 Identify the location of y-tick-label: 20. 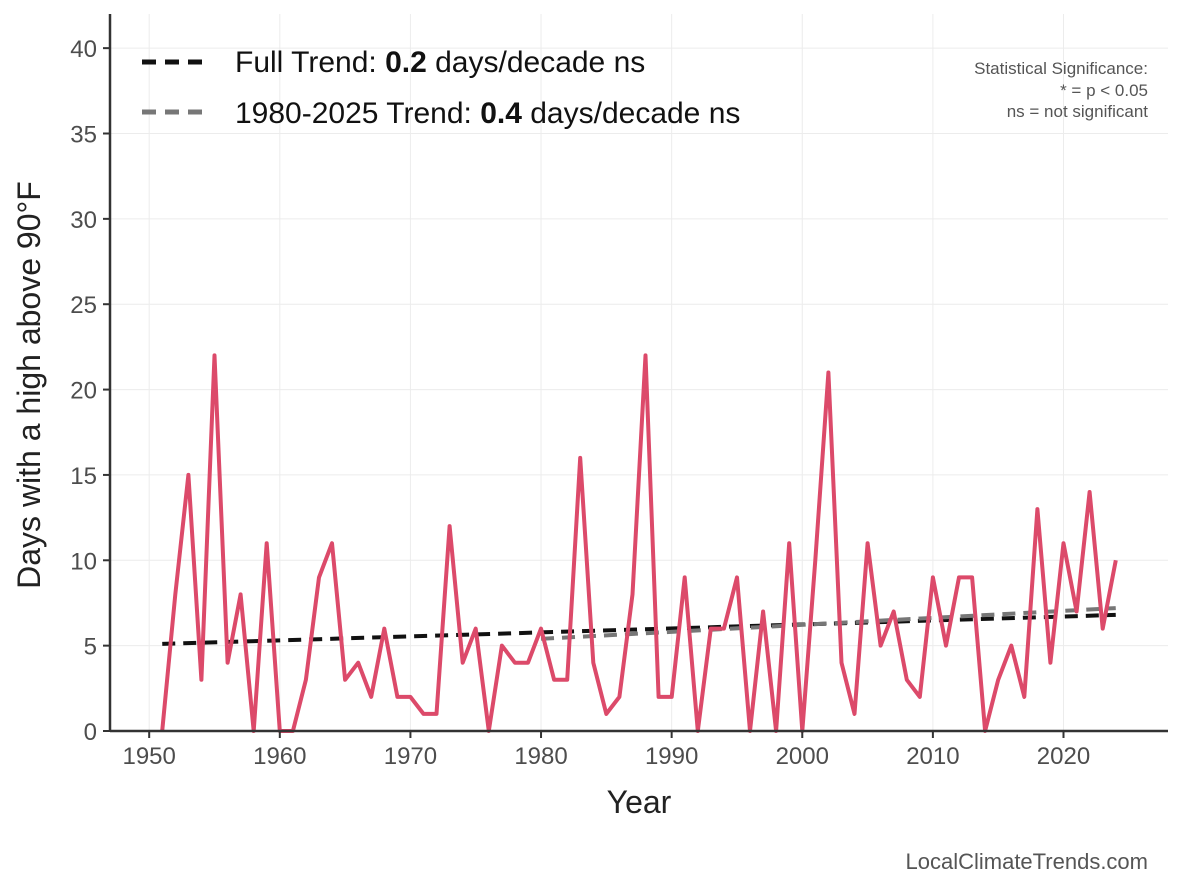
(83, 391).